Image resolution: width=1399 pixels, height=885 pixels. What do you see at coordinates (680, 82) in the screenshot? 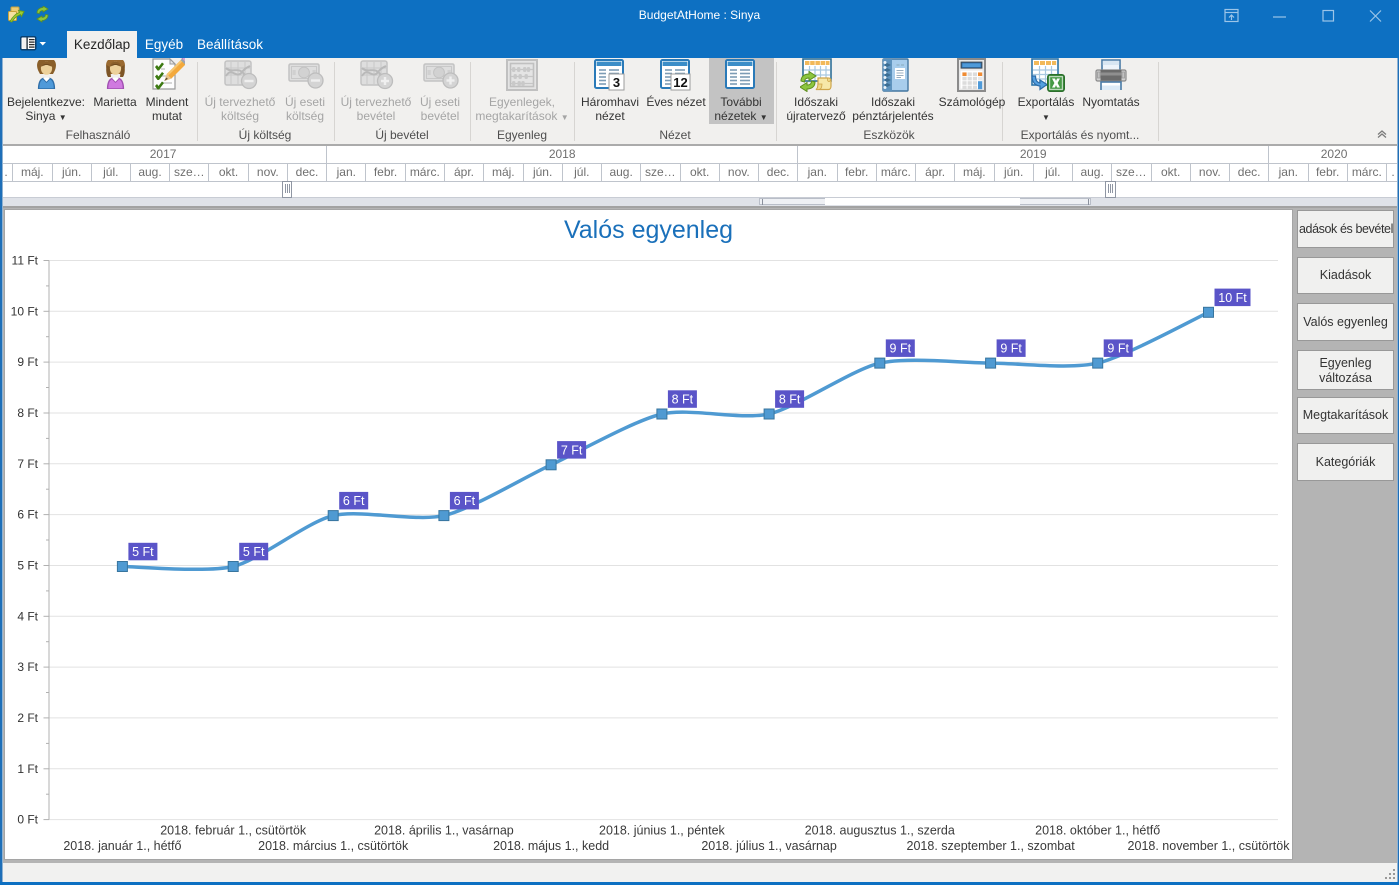
I see `svg-text: 12` at bounding box center [680, 82].